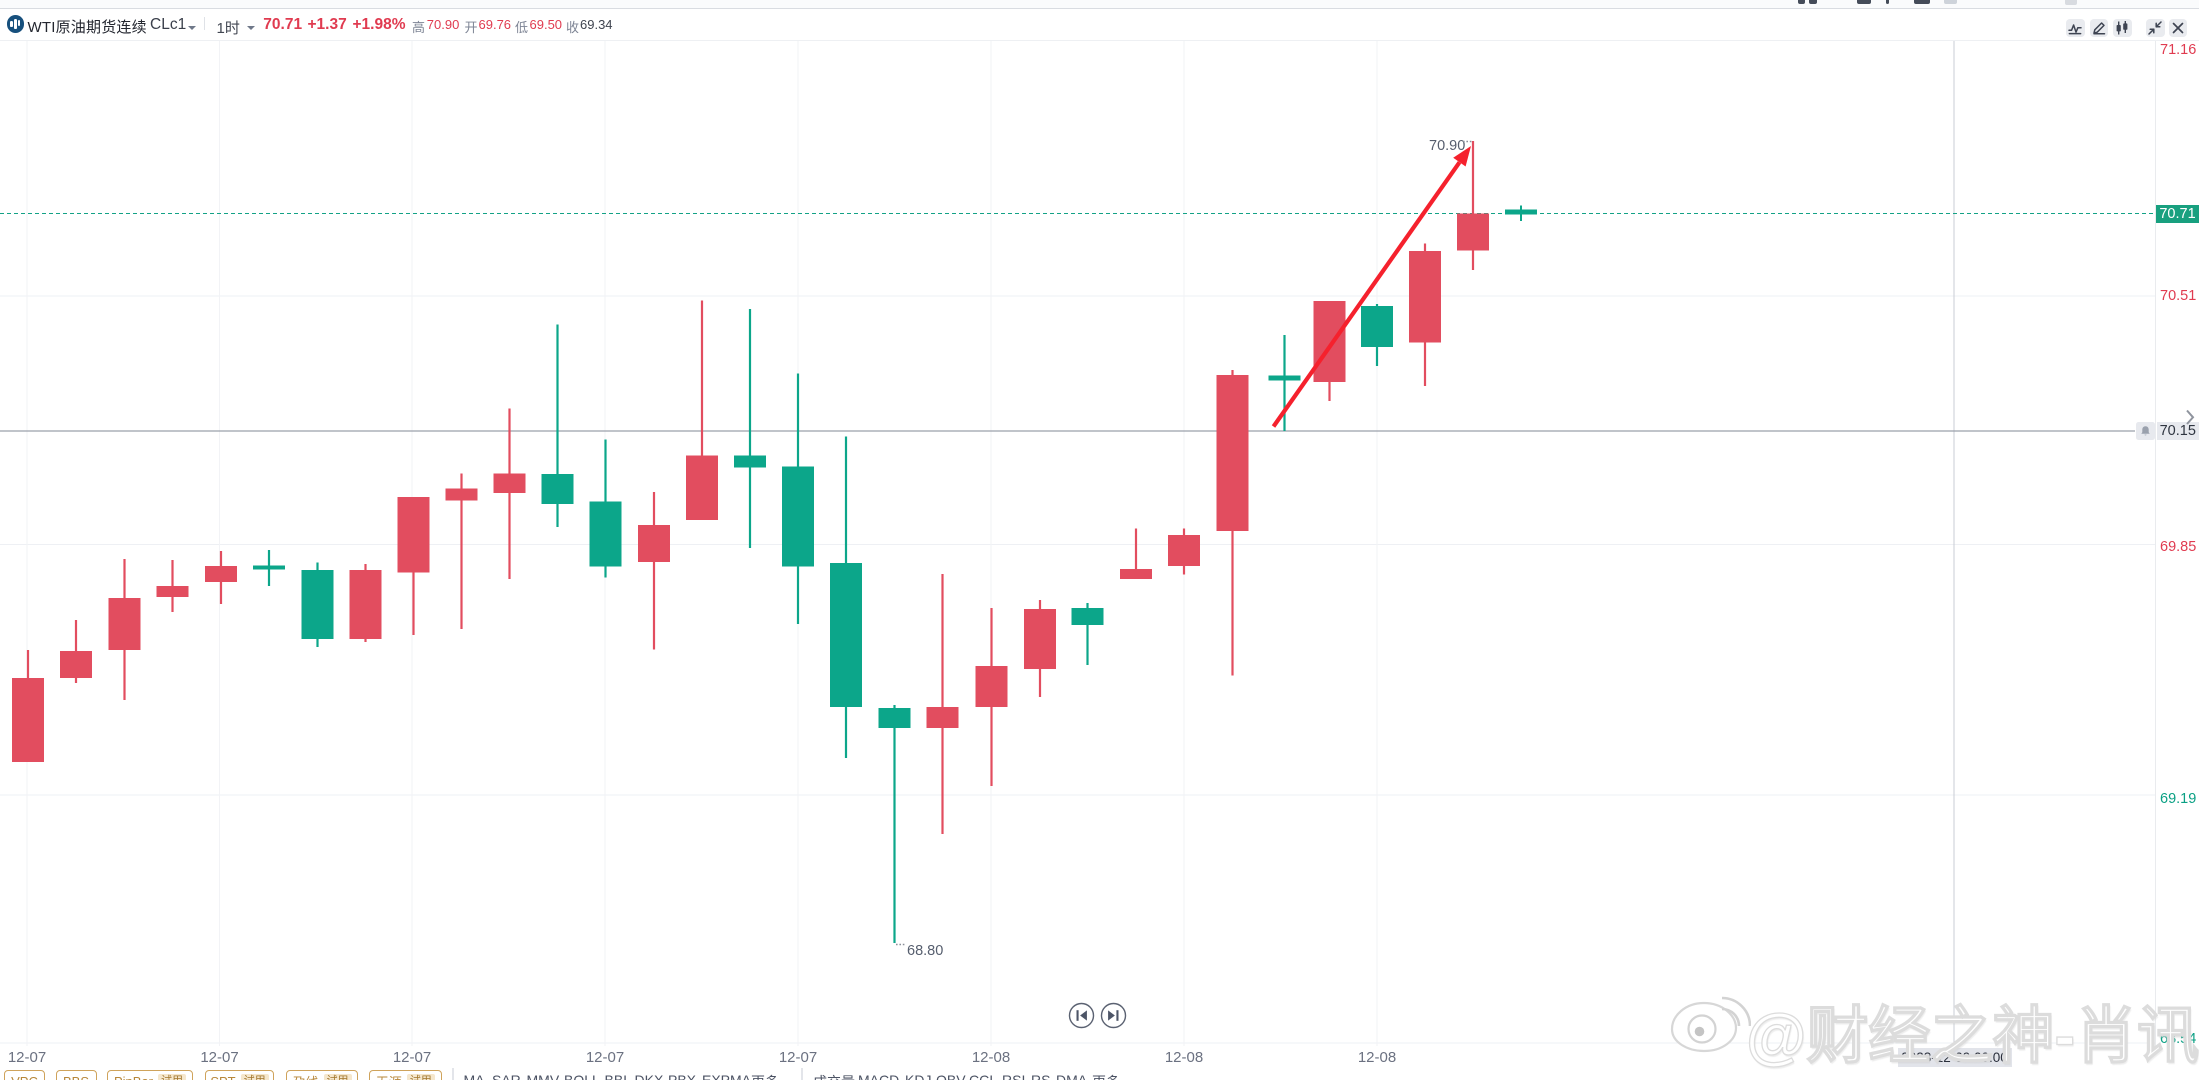 The height and width of the screenshot is (1080, 2199). Describe the element at coordinates (925, 951) in the screenshot. I see `svg-text: 68.80` at that location.